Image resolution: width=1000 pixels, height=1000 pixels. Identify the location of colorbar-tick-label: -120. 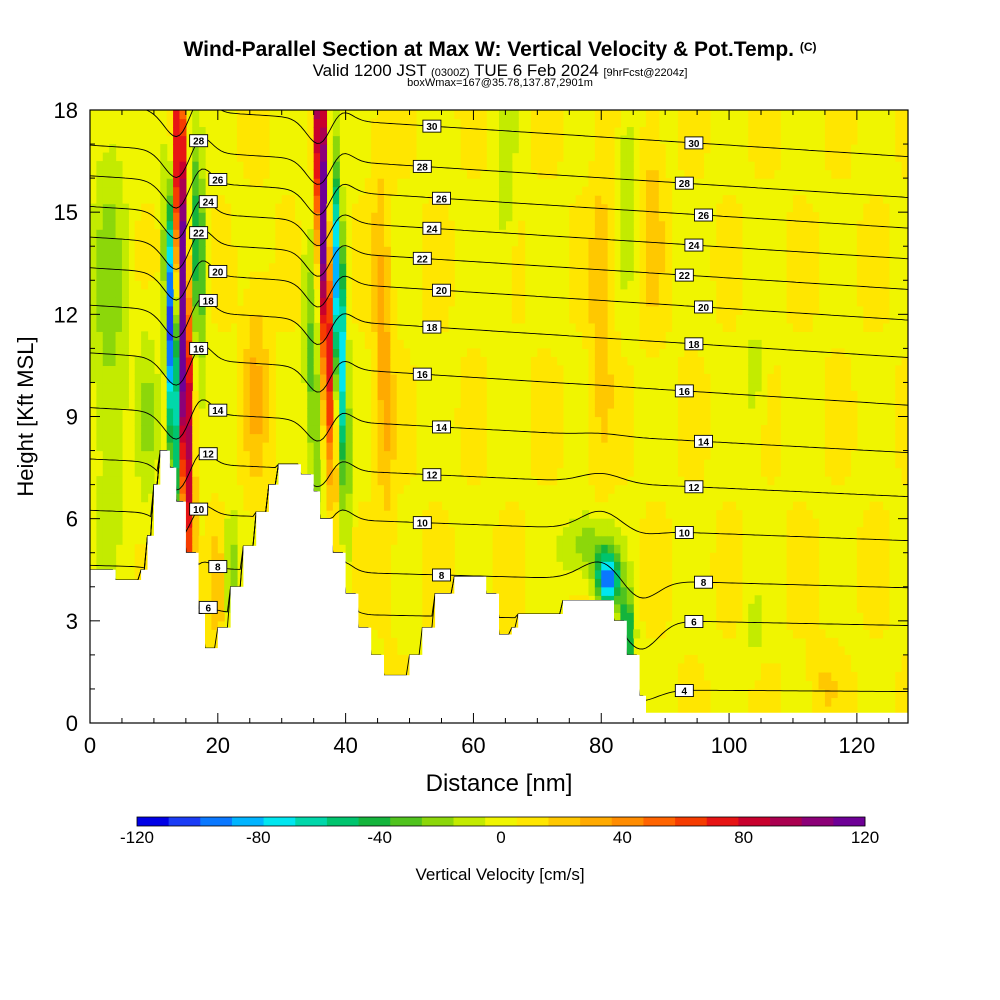
(137, 837).